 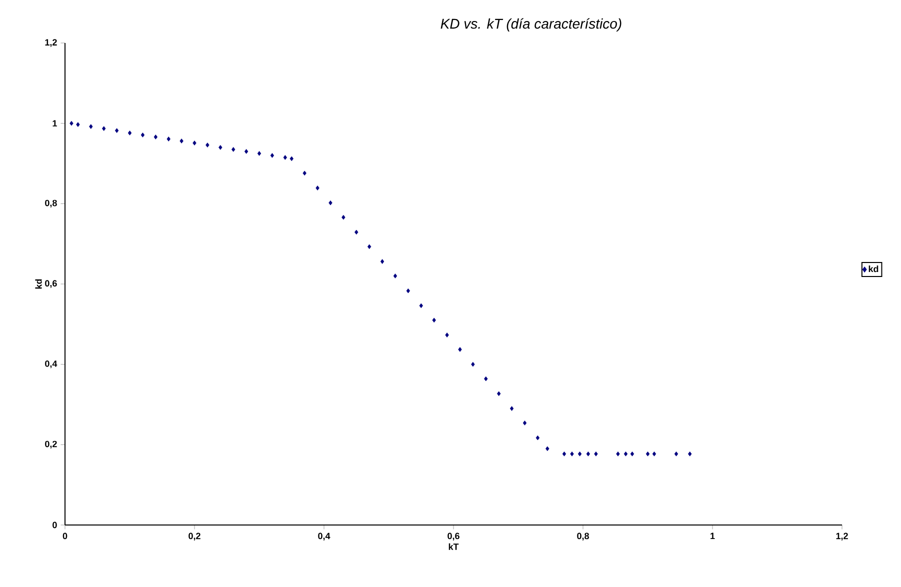 I want to click on x-tick-label: 0,6, so click(x=454, y=536).